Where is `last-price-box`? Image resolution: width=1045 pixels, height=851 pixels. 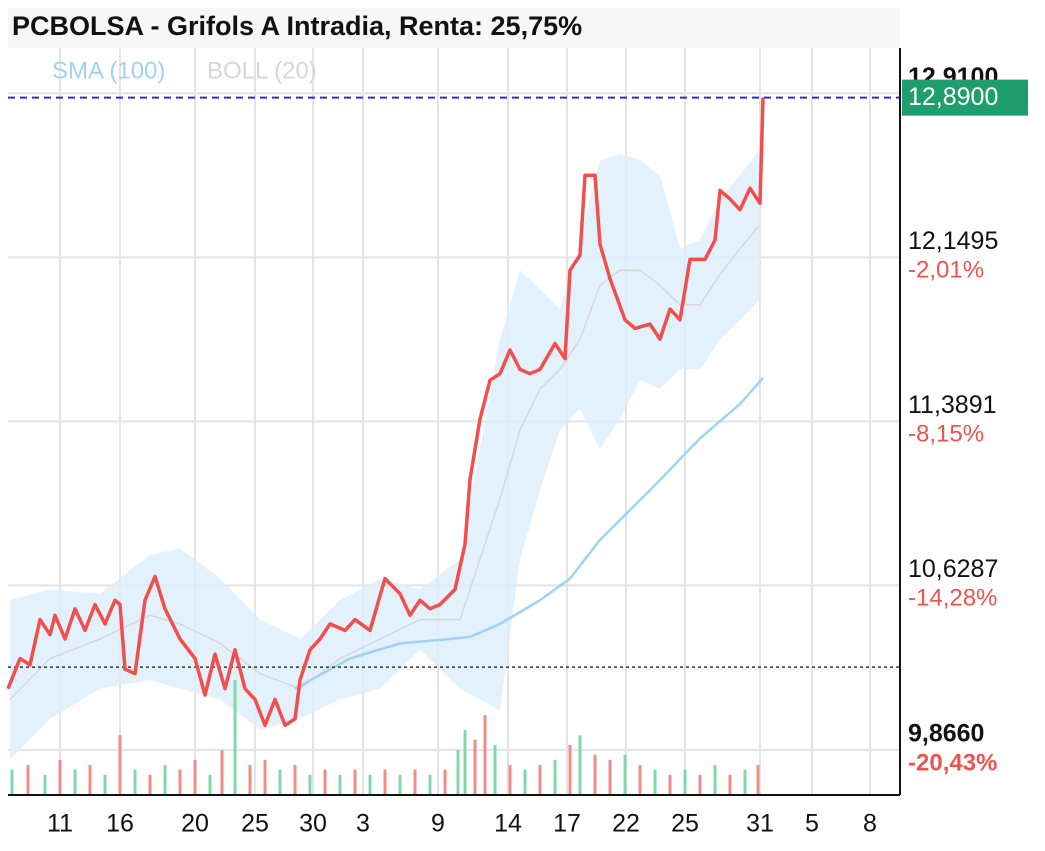 last-price-box is located at coordinates (965, 97).